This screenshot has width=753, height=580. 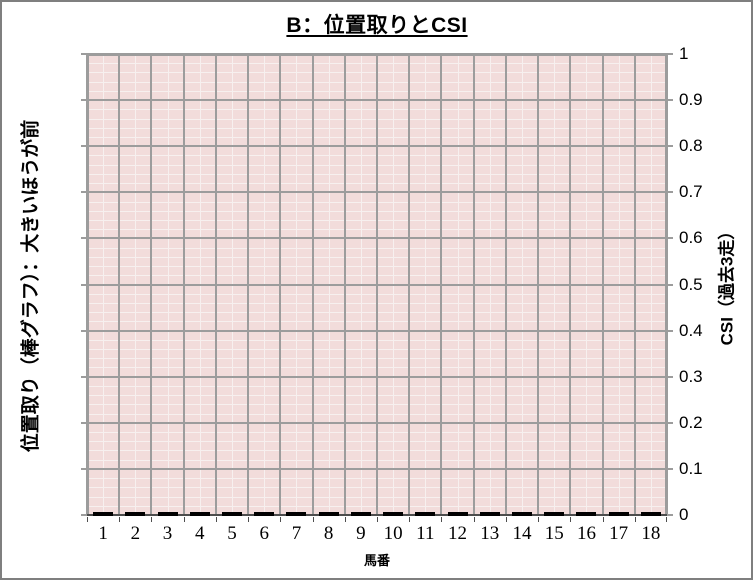 I want to click on x-tick-label: 2, so click(x=135, y=533).